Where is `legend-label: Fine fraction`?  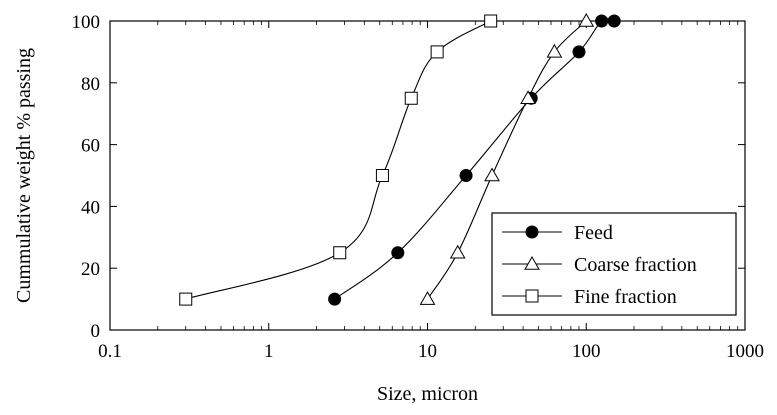 legend-label: Fine fraction is located at coordinates (625, 297).